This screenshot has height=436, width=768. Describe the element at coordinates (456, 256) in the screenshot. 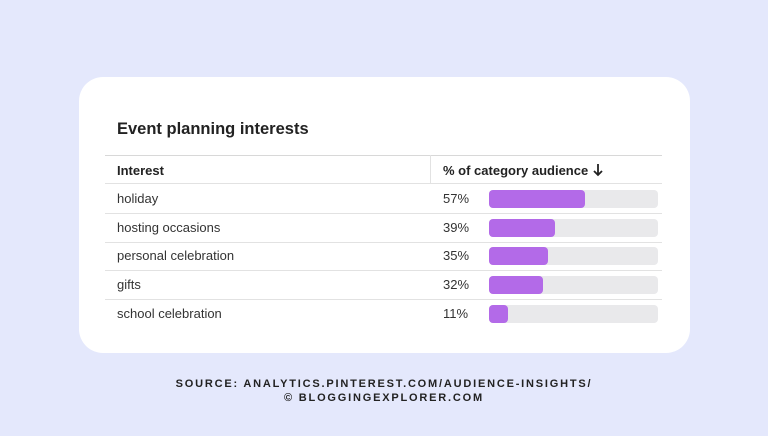

I see `value-label: 35%` at that location.